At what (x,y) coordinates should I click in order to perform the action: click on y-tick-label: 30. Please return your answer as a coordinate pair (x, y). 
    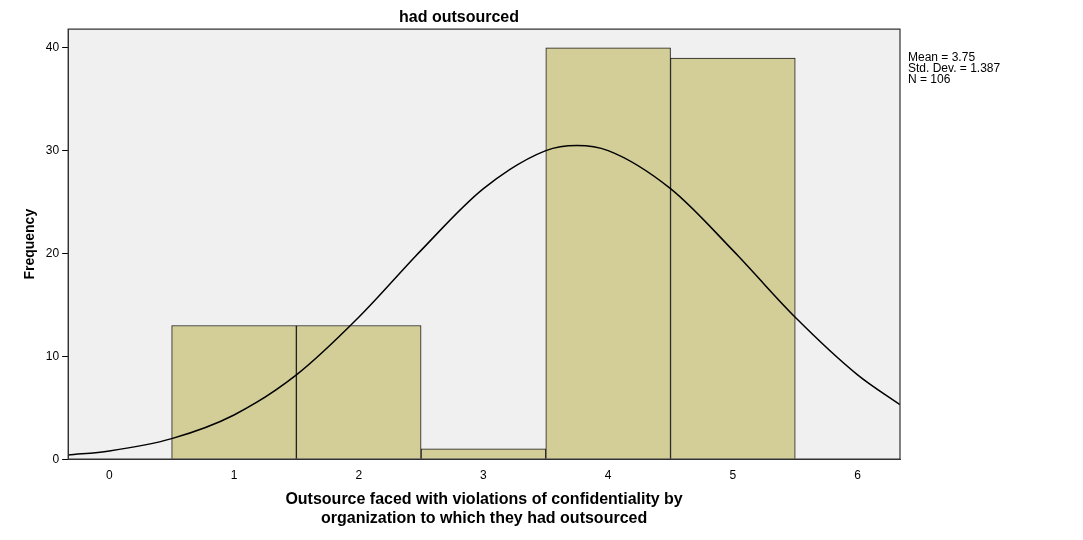
    Looking at the image, I should click on (52, 149).